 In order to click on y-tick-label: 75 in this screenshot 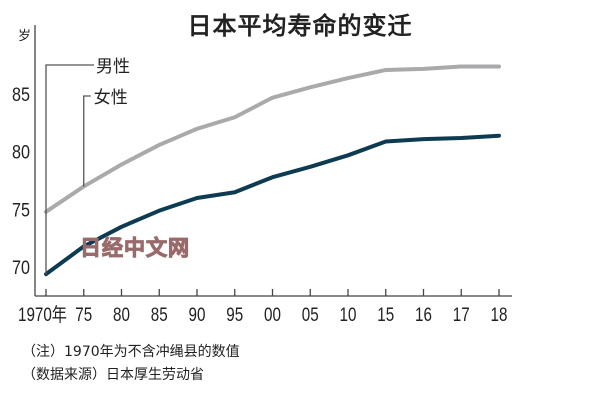, I will do `click(21, 210)`.